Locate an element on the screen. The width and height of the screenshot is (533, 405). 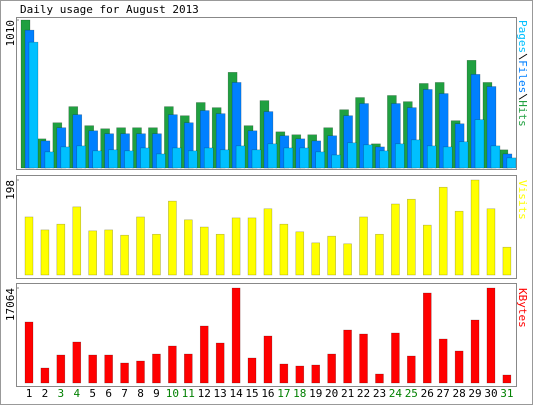
x-tick-label: 24 is located at coordinates (396, 393).